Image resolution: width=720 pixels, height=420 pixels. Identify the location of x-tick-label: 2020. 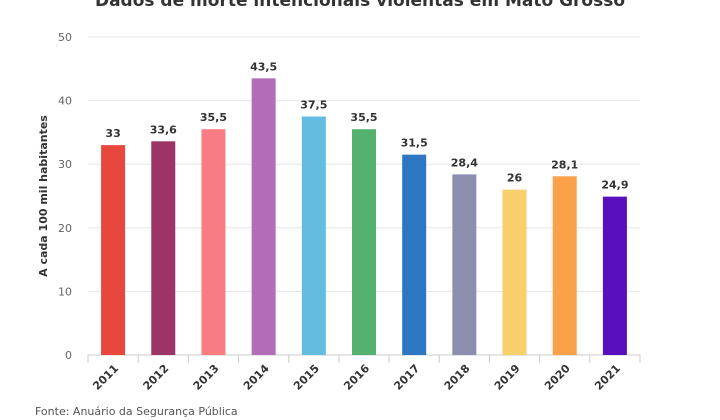
(557, 377).